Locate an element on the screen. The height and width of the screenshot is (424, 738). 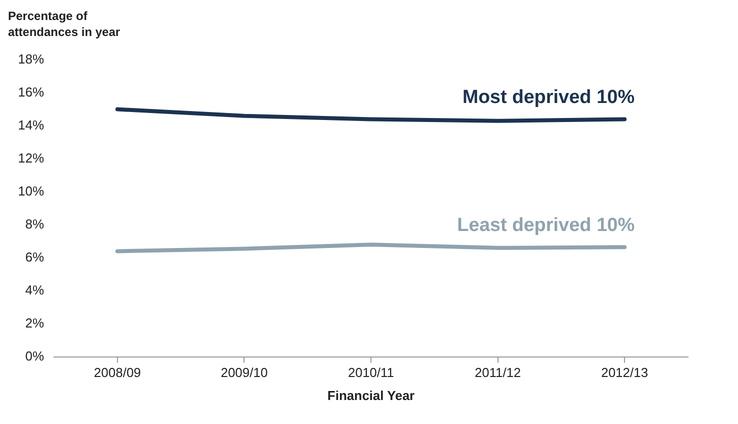
x-tick-label: 2012/13 is located at coordinates (624, 372).